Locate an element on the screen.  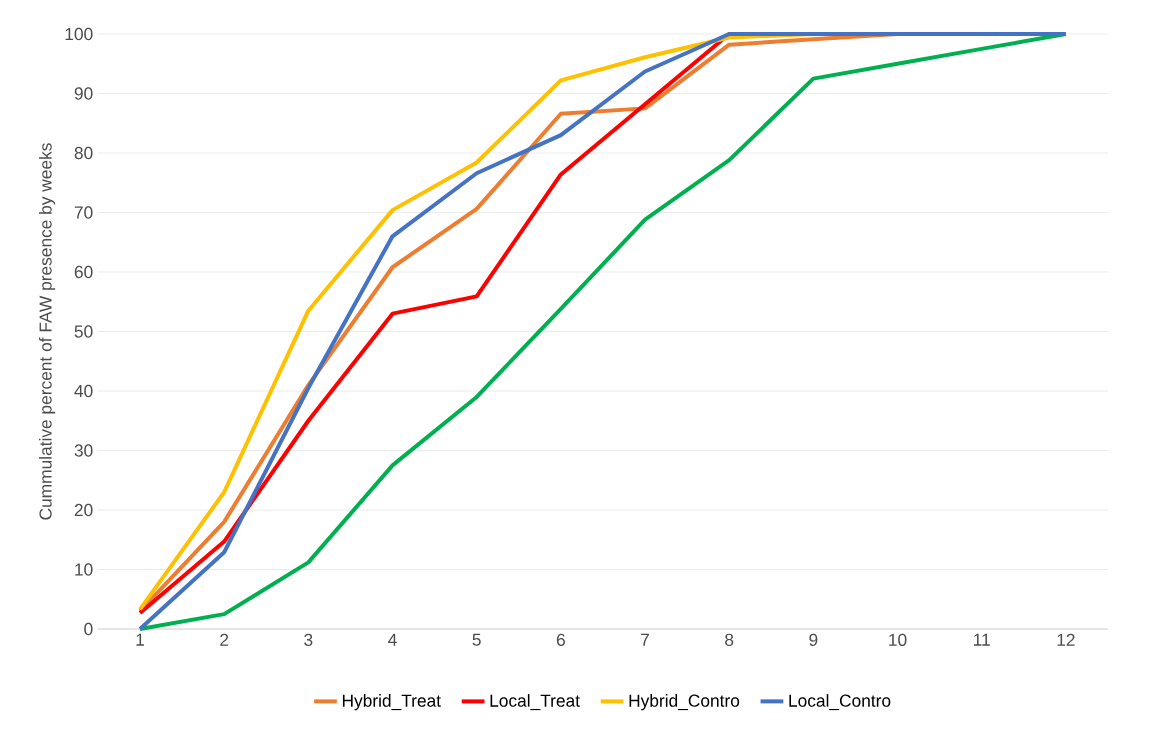
x-tick-label: 7 is located at coordinates (645, 639).